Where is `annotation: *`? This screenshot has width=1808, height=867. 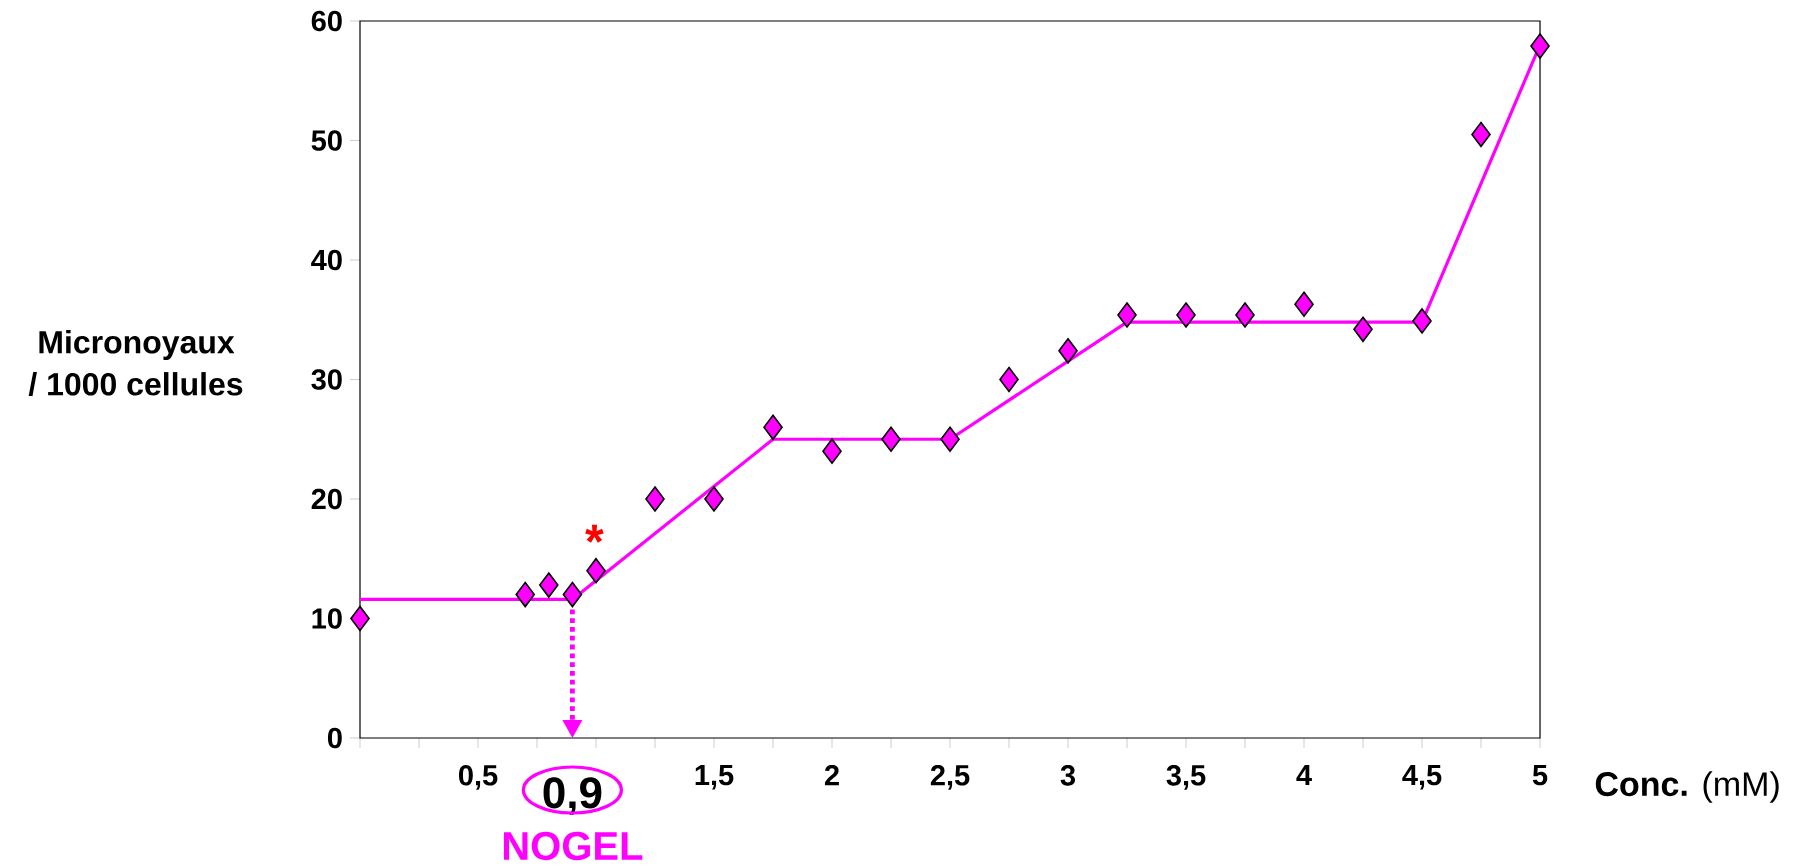
annotation: * is located at coordinates (594, 533).